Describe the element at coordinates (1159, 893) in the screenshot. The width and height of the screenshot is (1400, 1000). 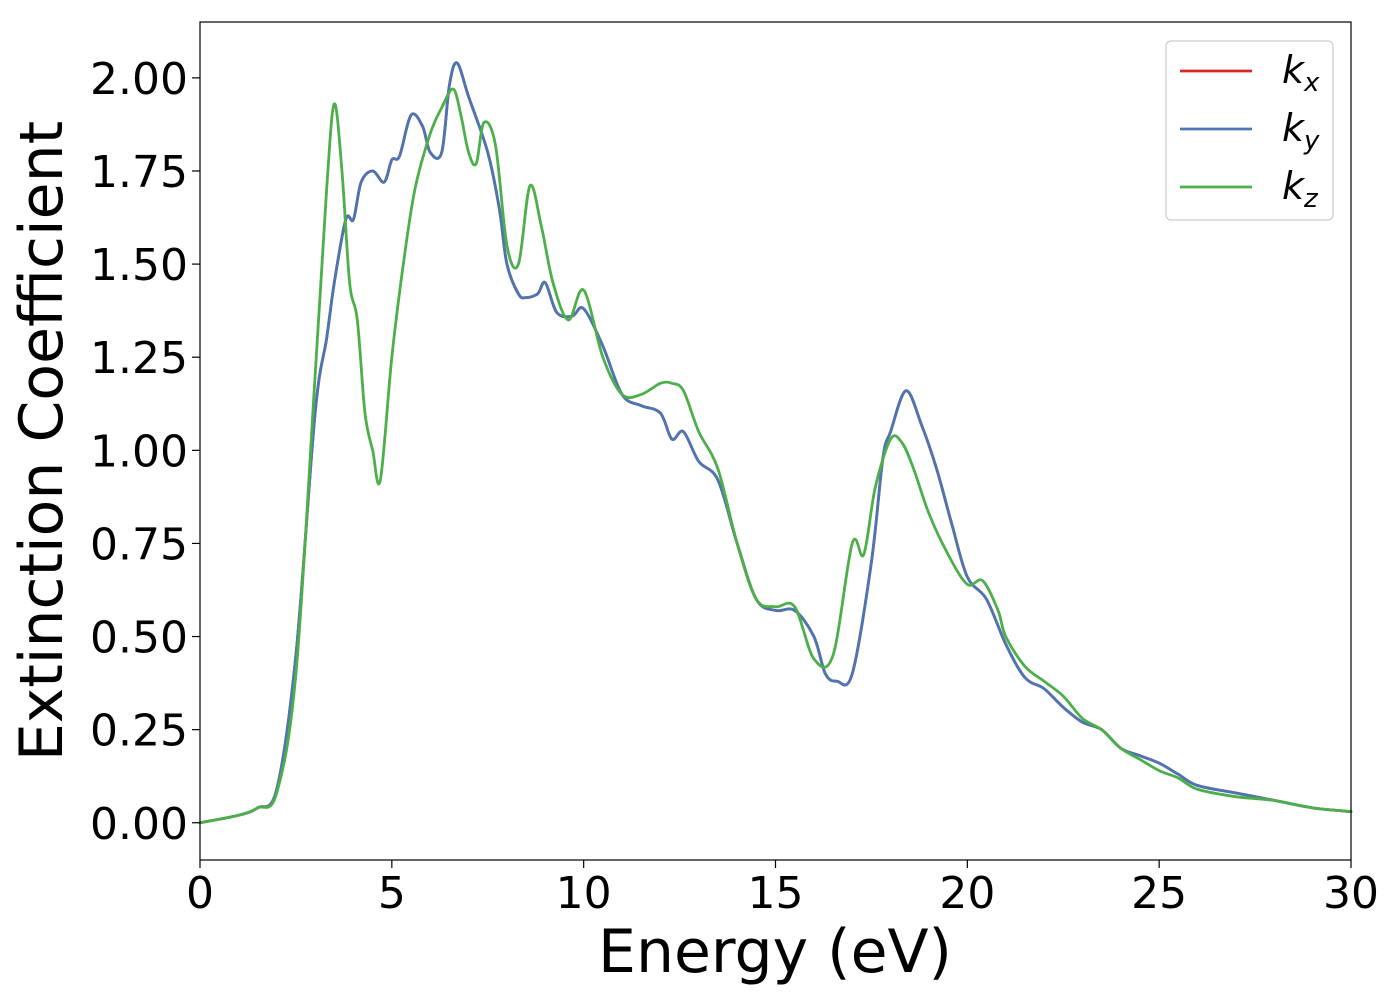
I see `x-tick-label: 25` at that location.